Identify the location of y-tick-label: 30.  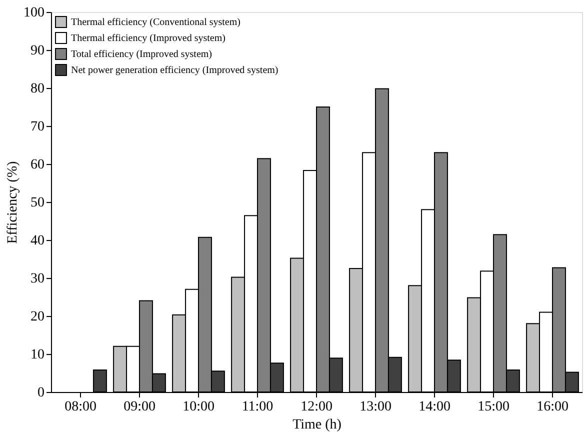
(37, 279).